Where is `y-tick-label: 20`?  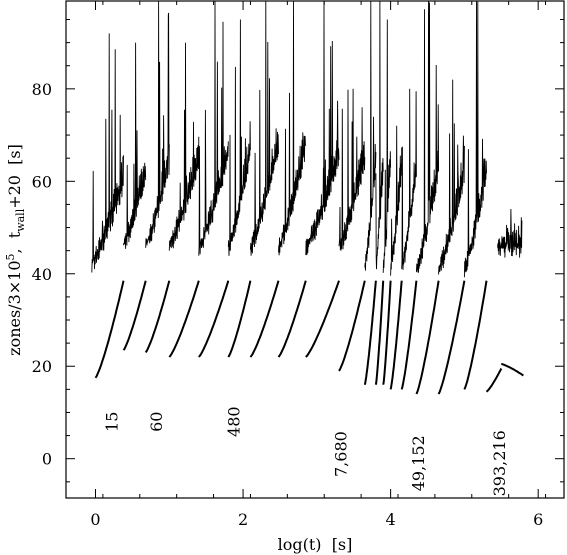 y-tick-label: 20 is located at coordinates (42, 366).